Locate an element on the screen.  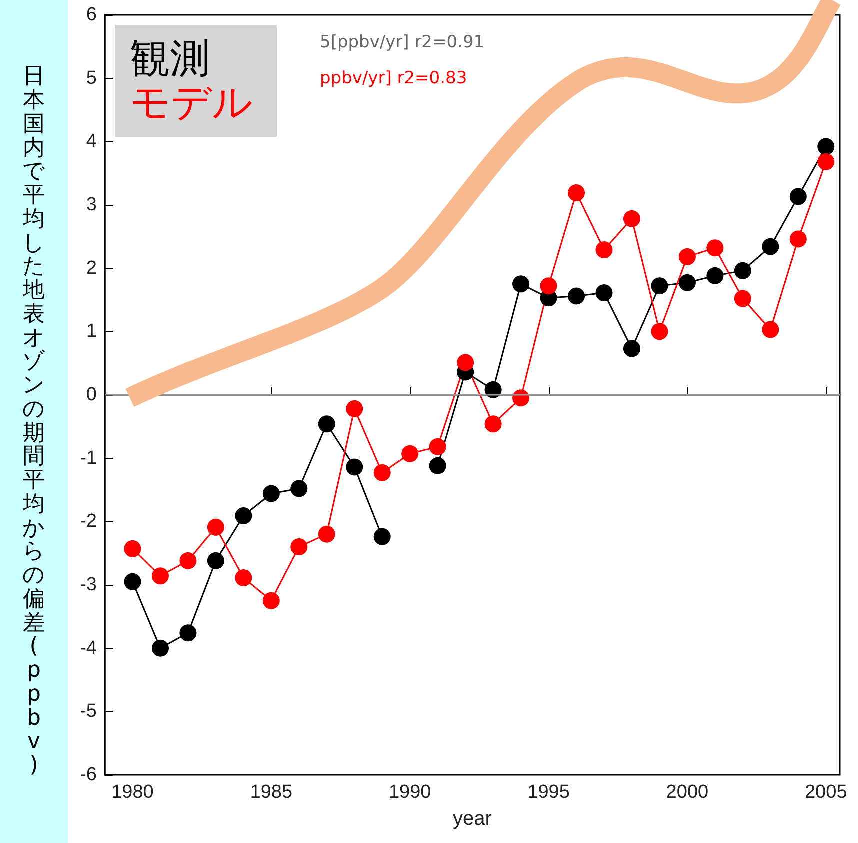
y-tick-label: -5 is located at coordinates (88, 711).